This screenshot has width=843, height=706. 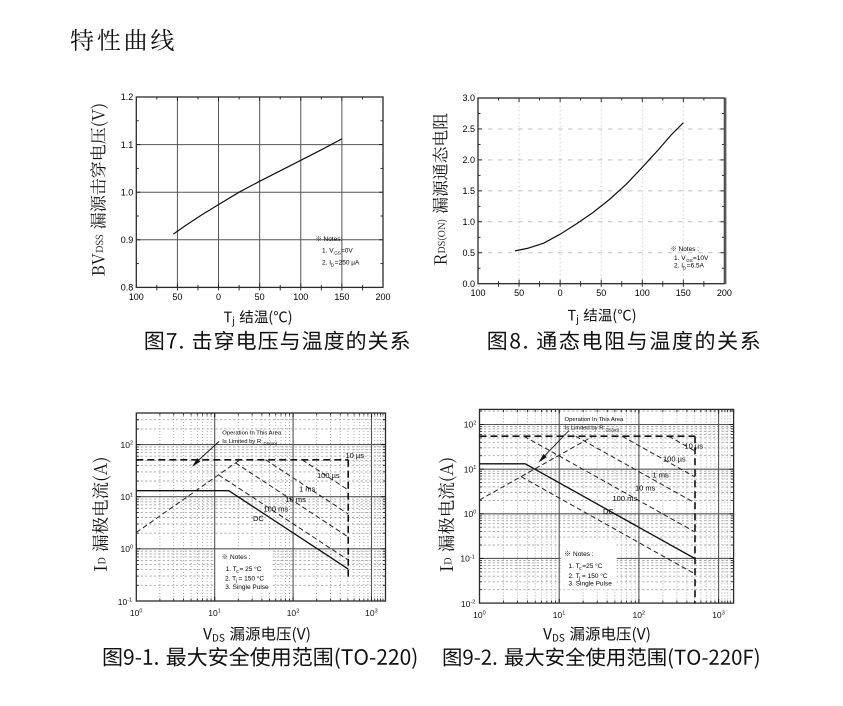 What do you see at coordinates (241, 442) in the screenshot?
I see `svg-text: Is Limited by R` at bounding box center [241, 442].